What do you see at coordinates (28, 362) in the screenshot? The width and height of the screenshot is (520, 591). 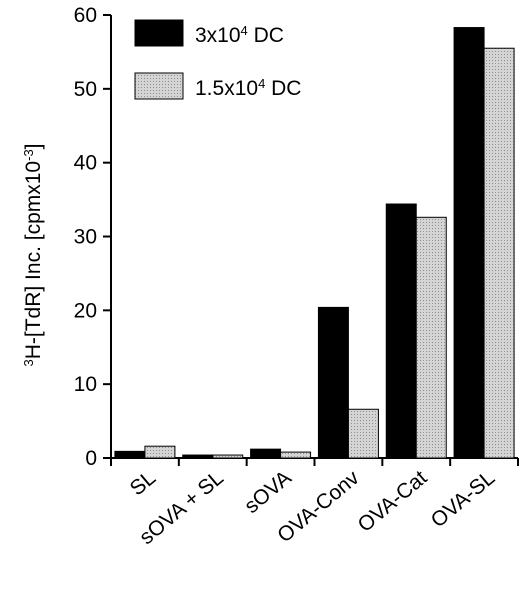 I see `y-axis-title-sup1: 3` at bounding box center [28, 362].